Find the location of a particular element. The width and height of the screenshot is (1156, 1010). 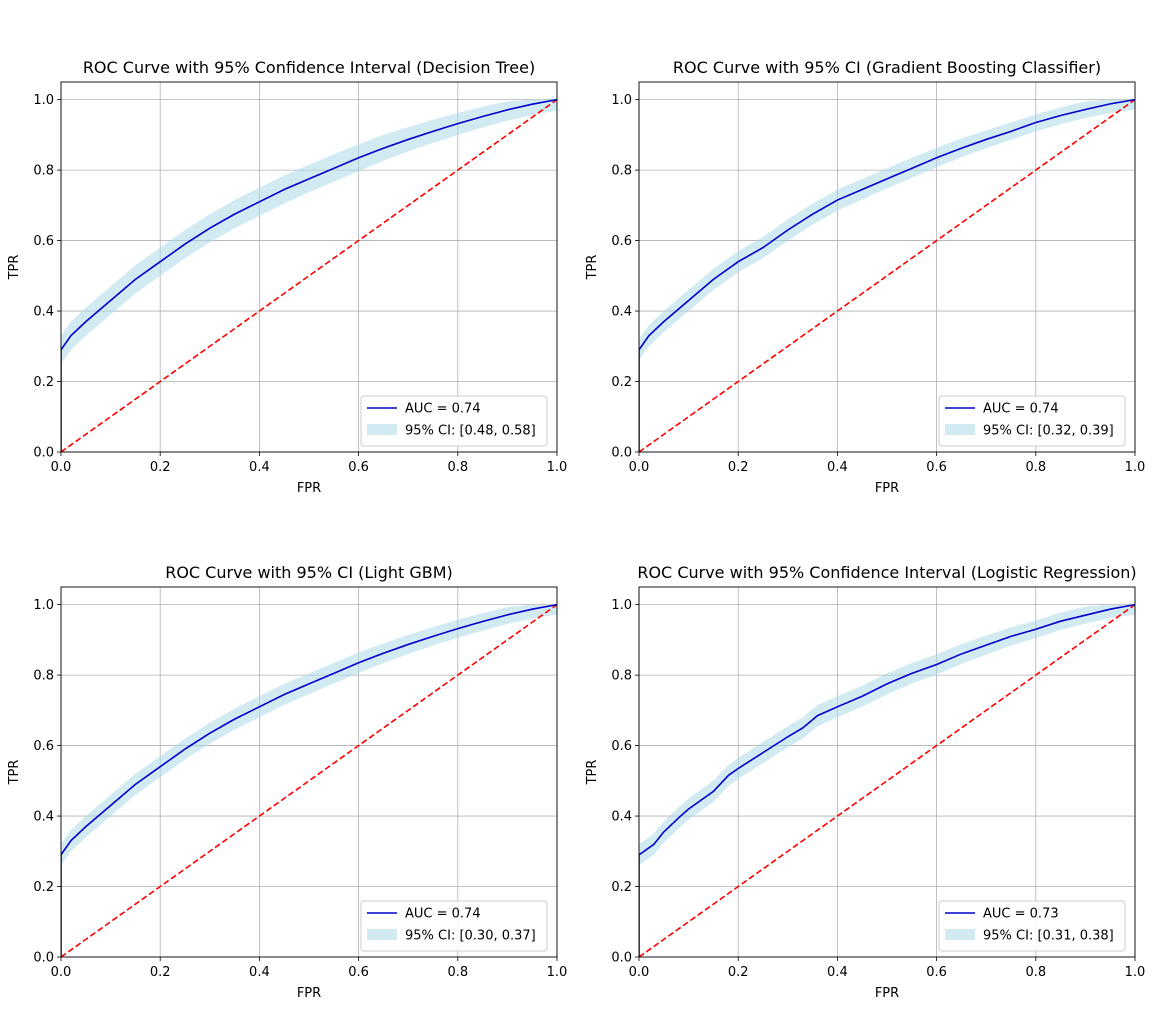

legend: AUC = 0.74 95% CI: [0.32, 0.39] is located at coordinates (1032, 421).